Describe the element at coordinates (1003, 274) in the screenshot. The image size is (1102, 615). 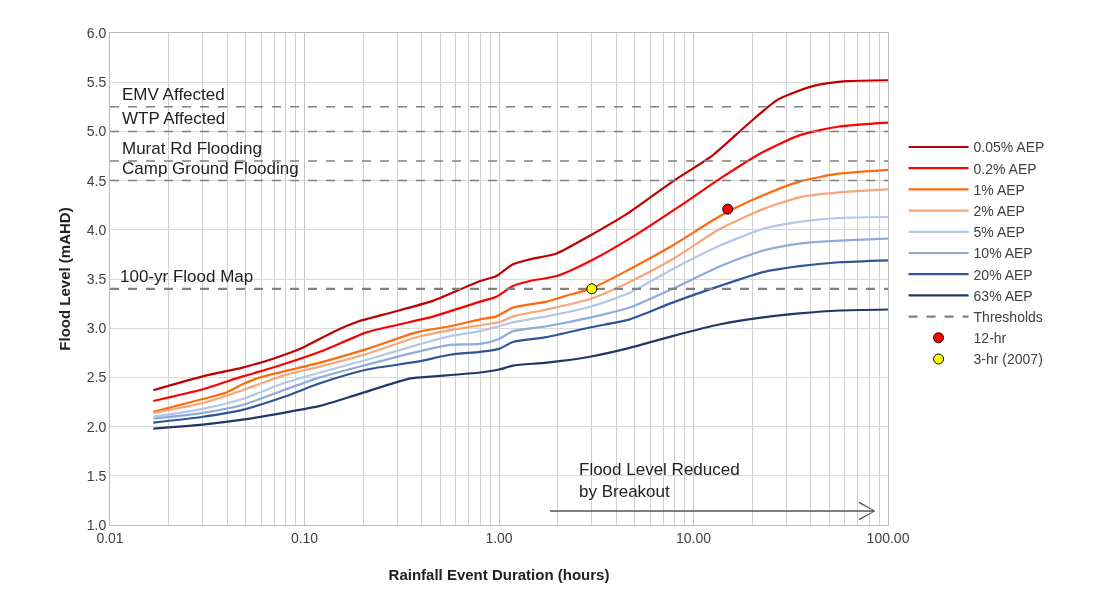
I see `legend-label: 20% AEP` at that location.